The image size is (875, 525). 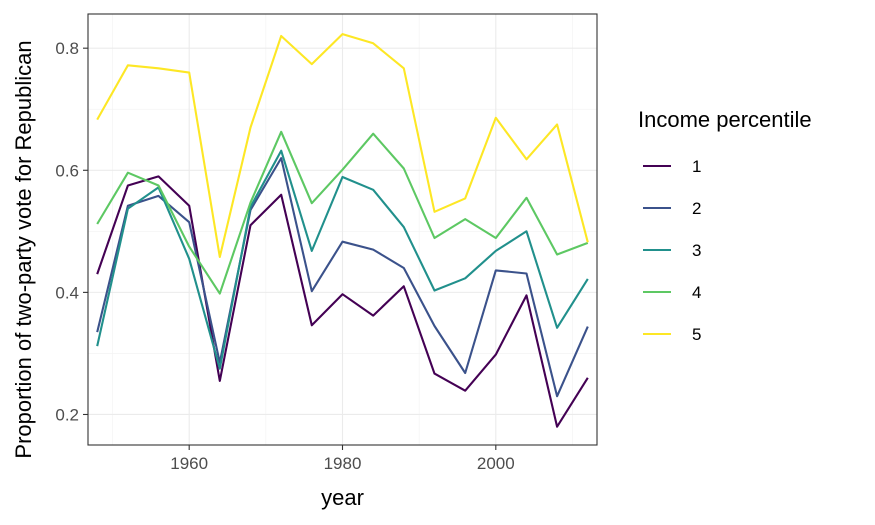 What do you see at coordinates (71, 231) in the screenshot?
I see `y-axis: 0.2 0.4 0.6 0.8` at bounding box center [71, 231].